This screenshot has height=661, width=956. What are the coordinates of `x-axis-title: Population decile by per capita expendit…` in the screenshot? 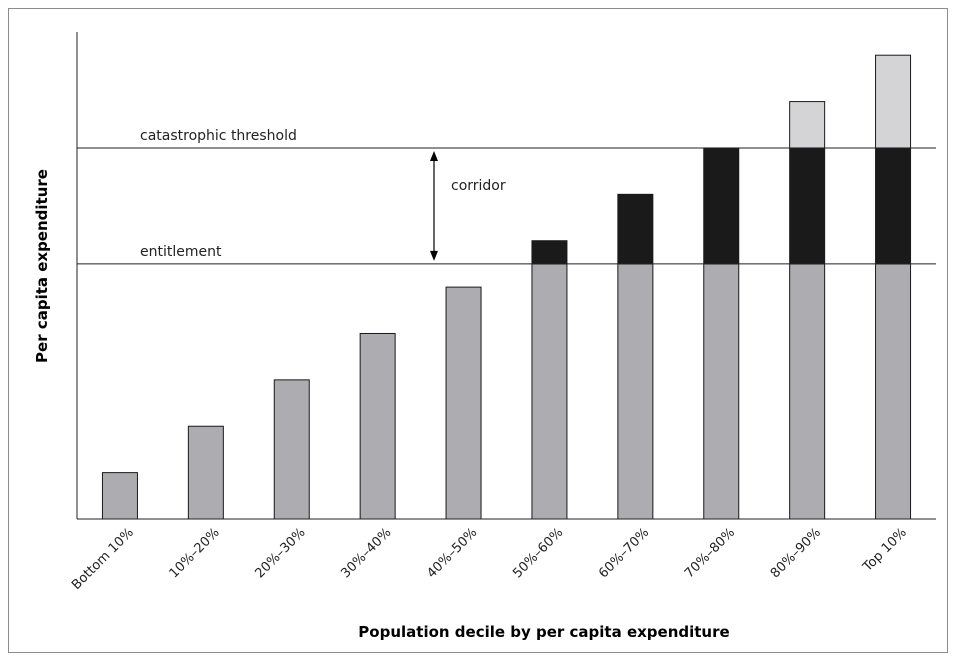 It's located at (543, 632).